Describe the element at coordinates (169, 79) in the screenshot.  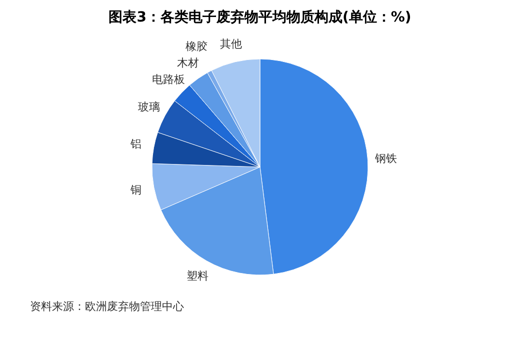
I see `slice-label: 电路板` at that location.